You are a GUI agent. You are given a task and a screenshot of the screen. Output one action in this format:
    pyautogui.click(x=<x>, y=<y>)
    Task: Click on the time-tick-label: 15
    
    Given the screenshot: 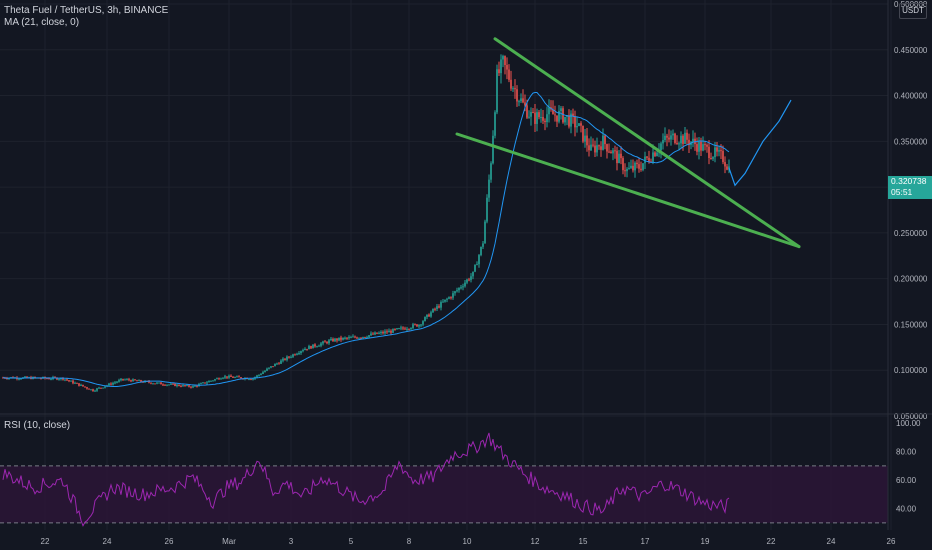 What is the action you would take?
    pyautogui.click(x=583, y=541)
    